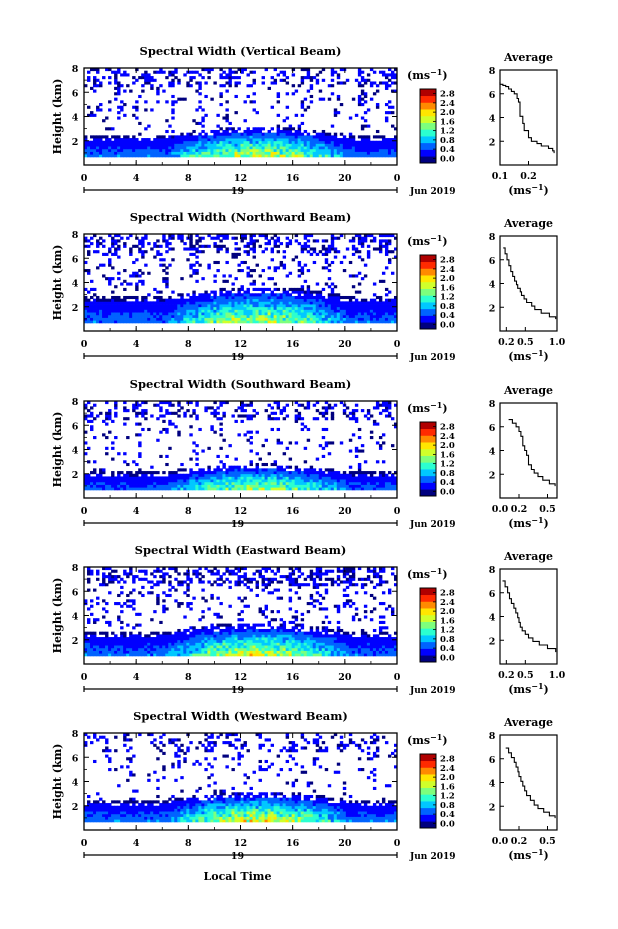 The image size is (618, 929). Describe the element at coordinates (519, 523) in the screenshot. I see `profile-unit-text: (ms` at that location.